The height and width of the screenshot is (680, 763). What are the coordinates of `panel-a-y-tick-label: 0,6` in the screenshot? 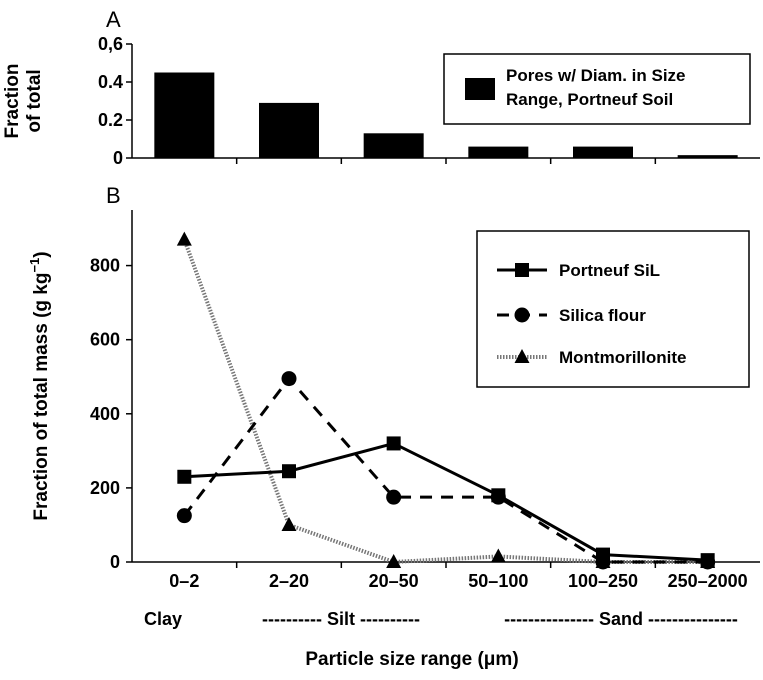 It's located at (110, 44).